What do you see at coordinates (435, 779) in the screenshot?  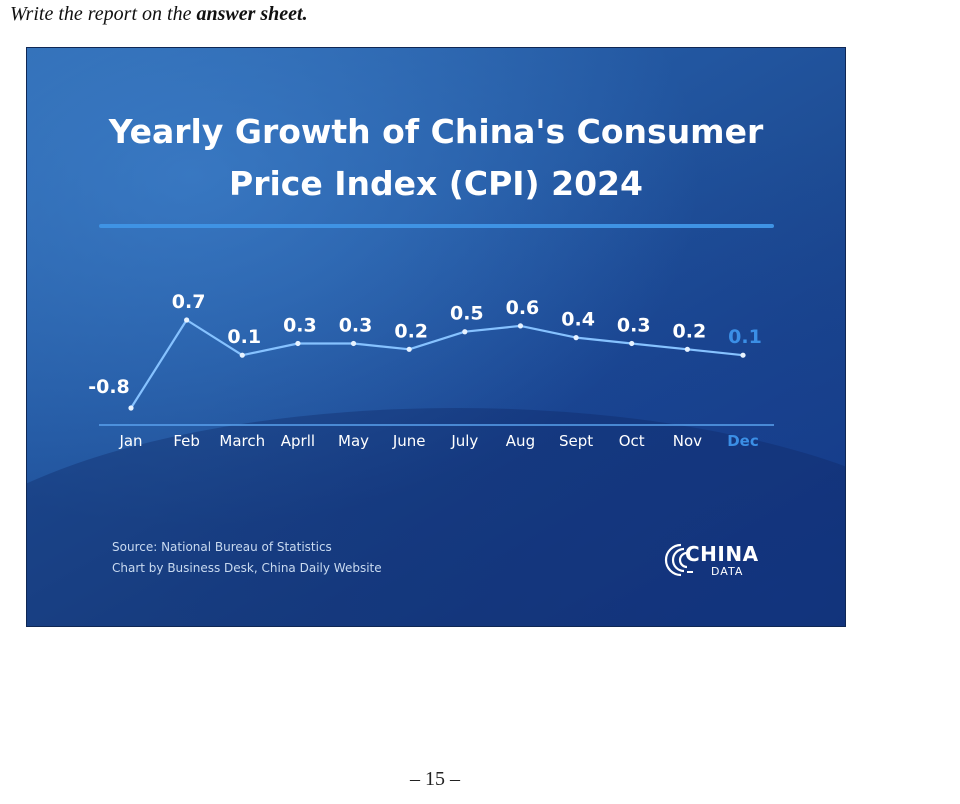 I see `page-number: – 15 –` at bounding box center [435, 779].